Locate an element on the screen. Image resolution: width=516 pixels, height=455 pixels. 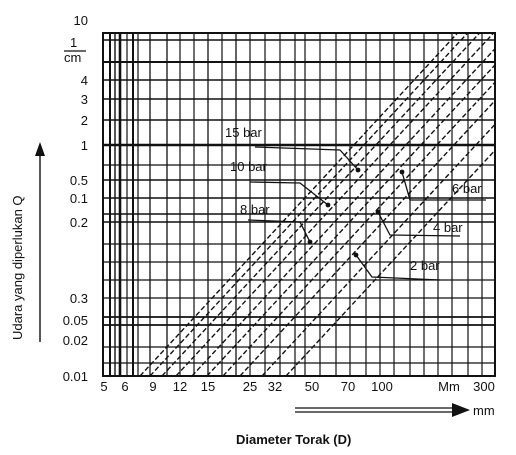
y-tick-label: 0.1 is located at coordinates (79, 198).